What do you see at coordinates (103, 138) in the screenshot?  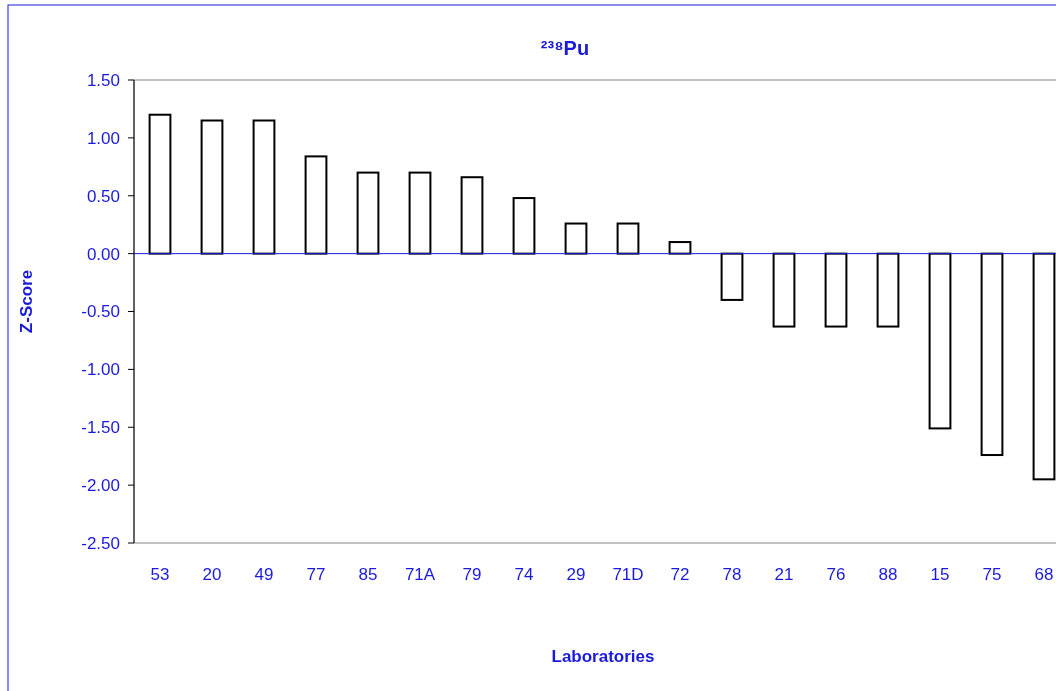 I see `y-tick-label: 1.00` at bounding box center [103, 138].